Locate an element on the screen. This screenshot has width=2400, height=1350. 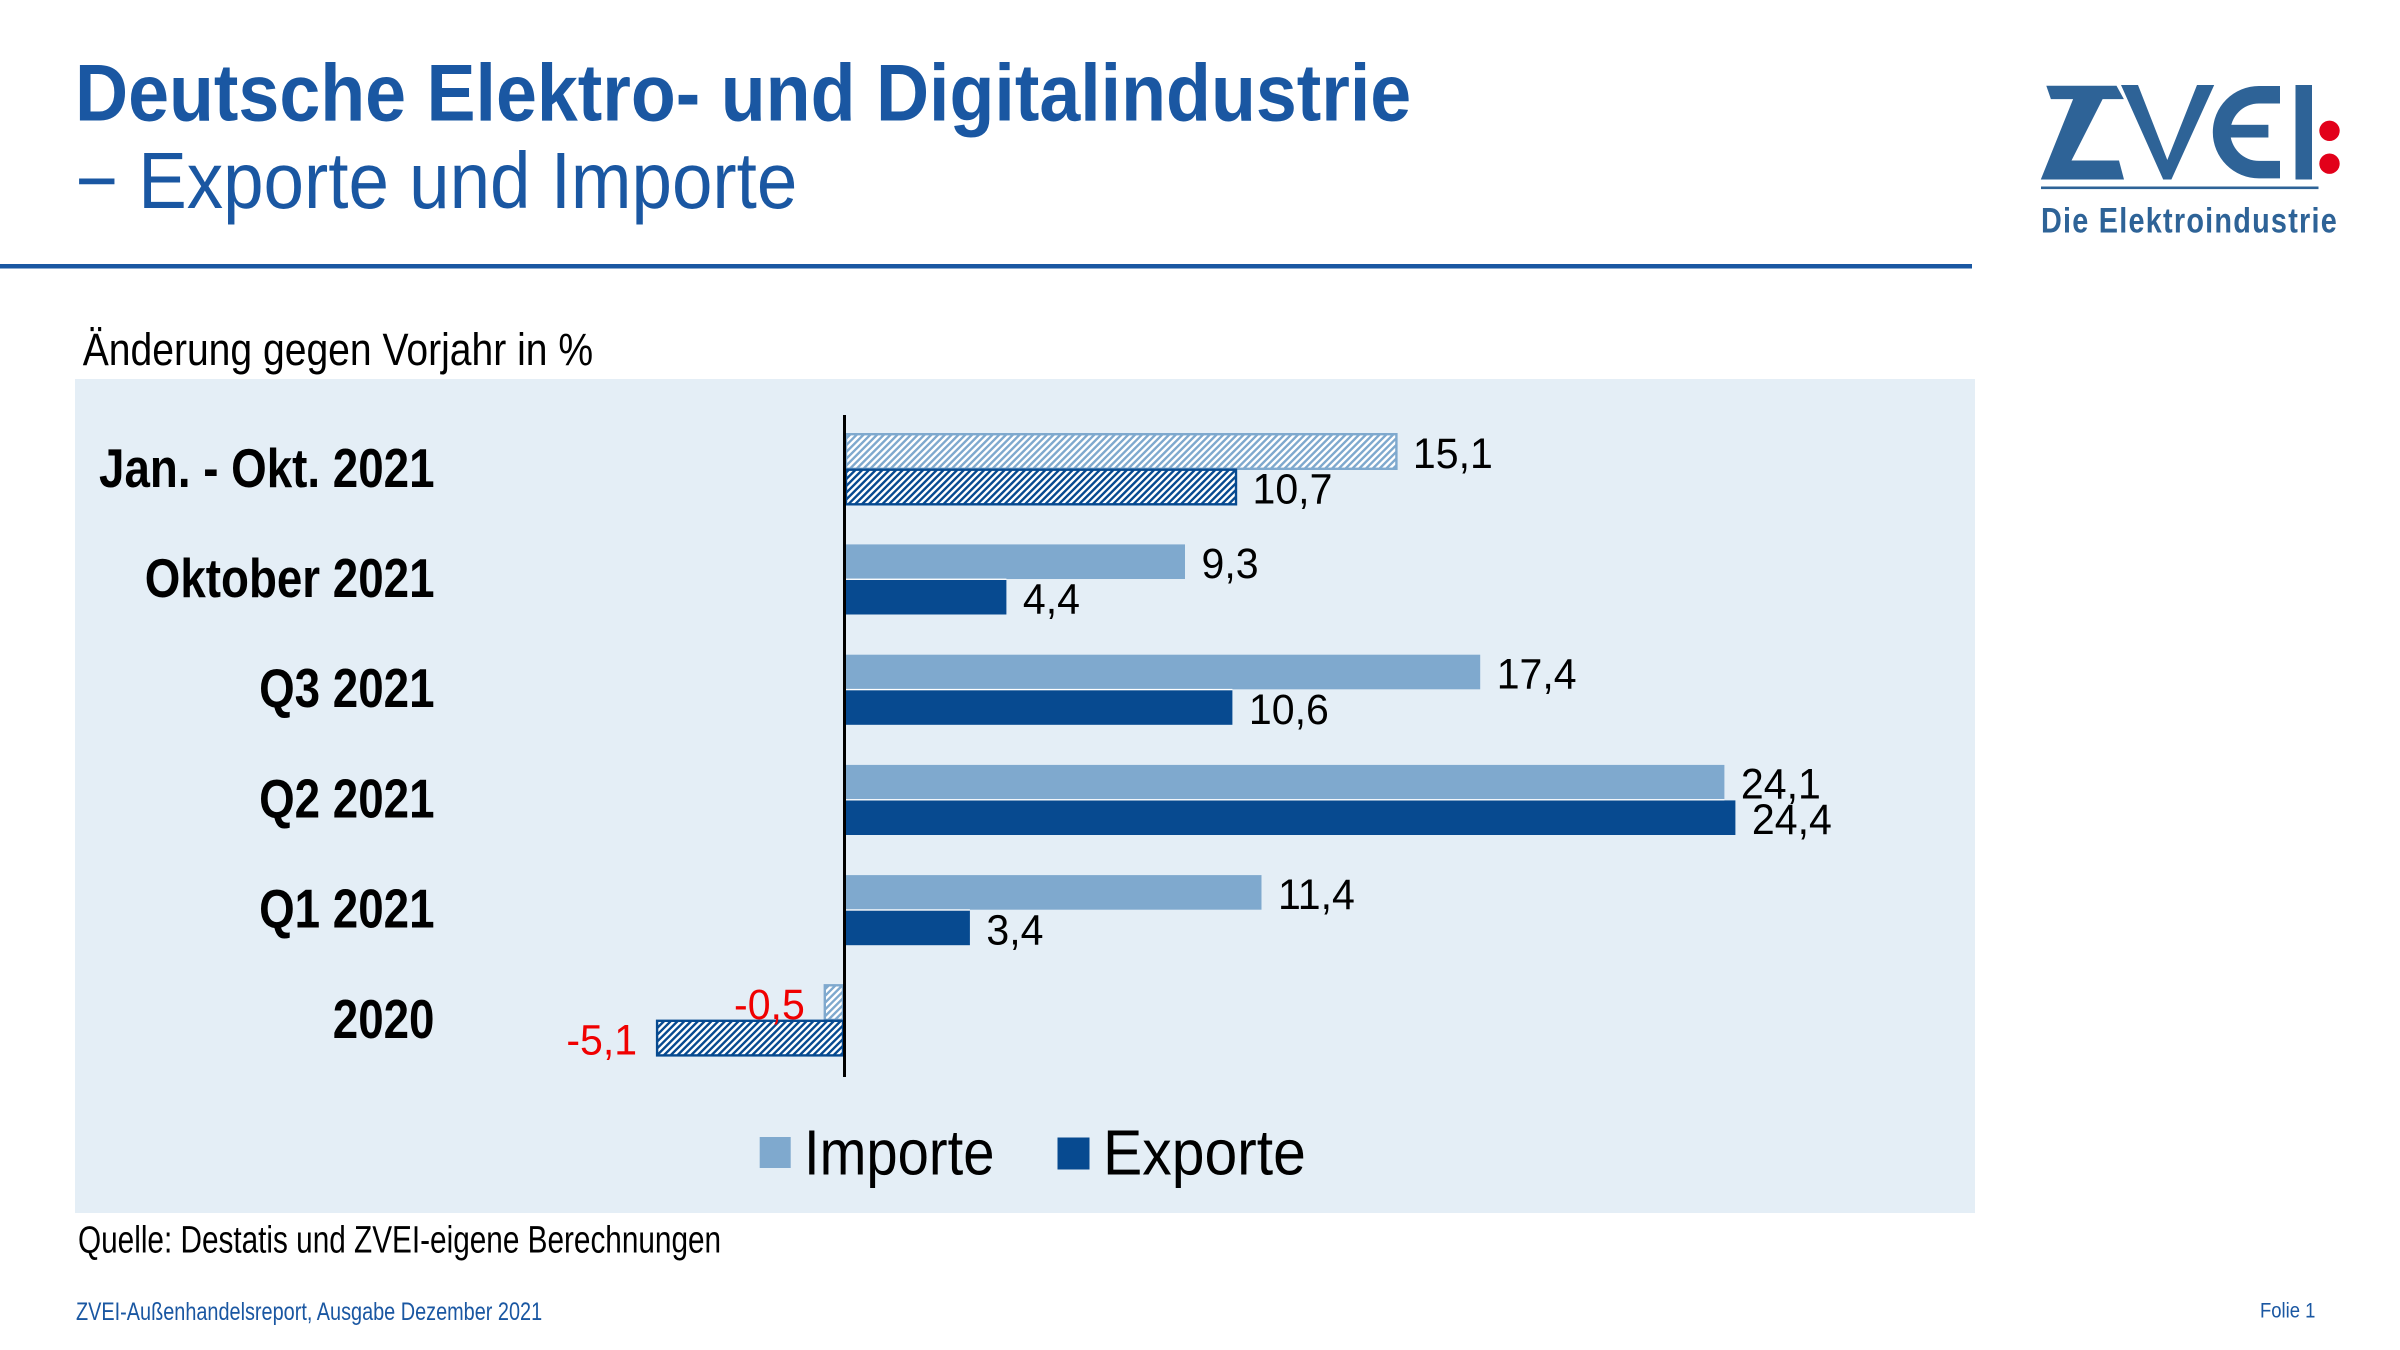
svg-text: 24,4 is located at coordinates (1792, 819).